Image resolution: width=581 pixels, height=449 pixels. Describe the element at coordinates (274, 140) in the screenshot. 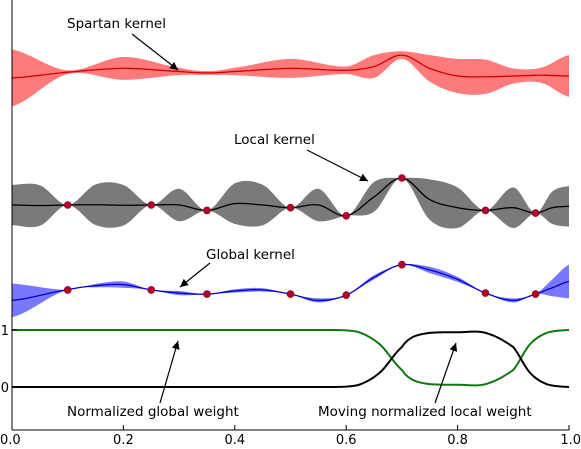

I see `annotation-local-kernel: Local kernel` at that location.